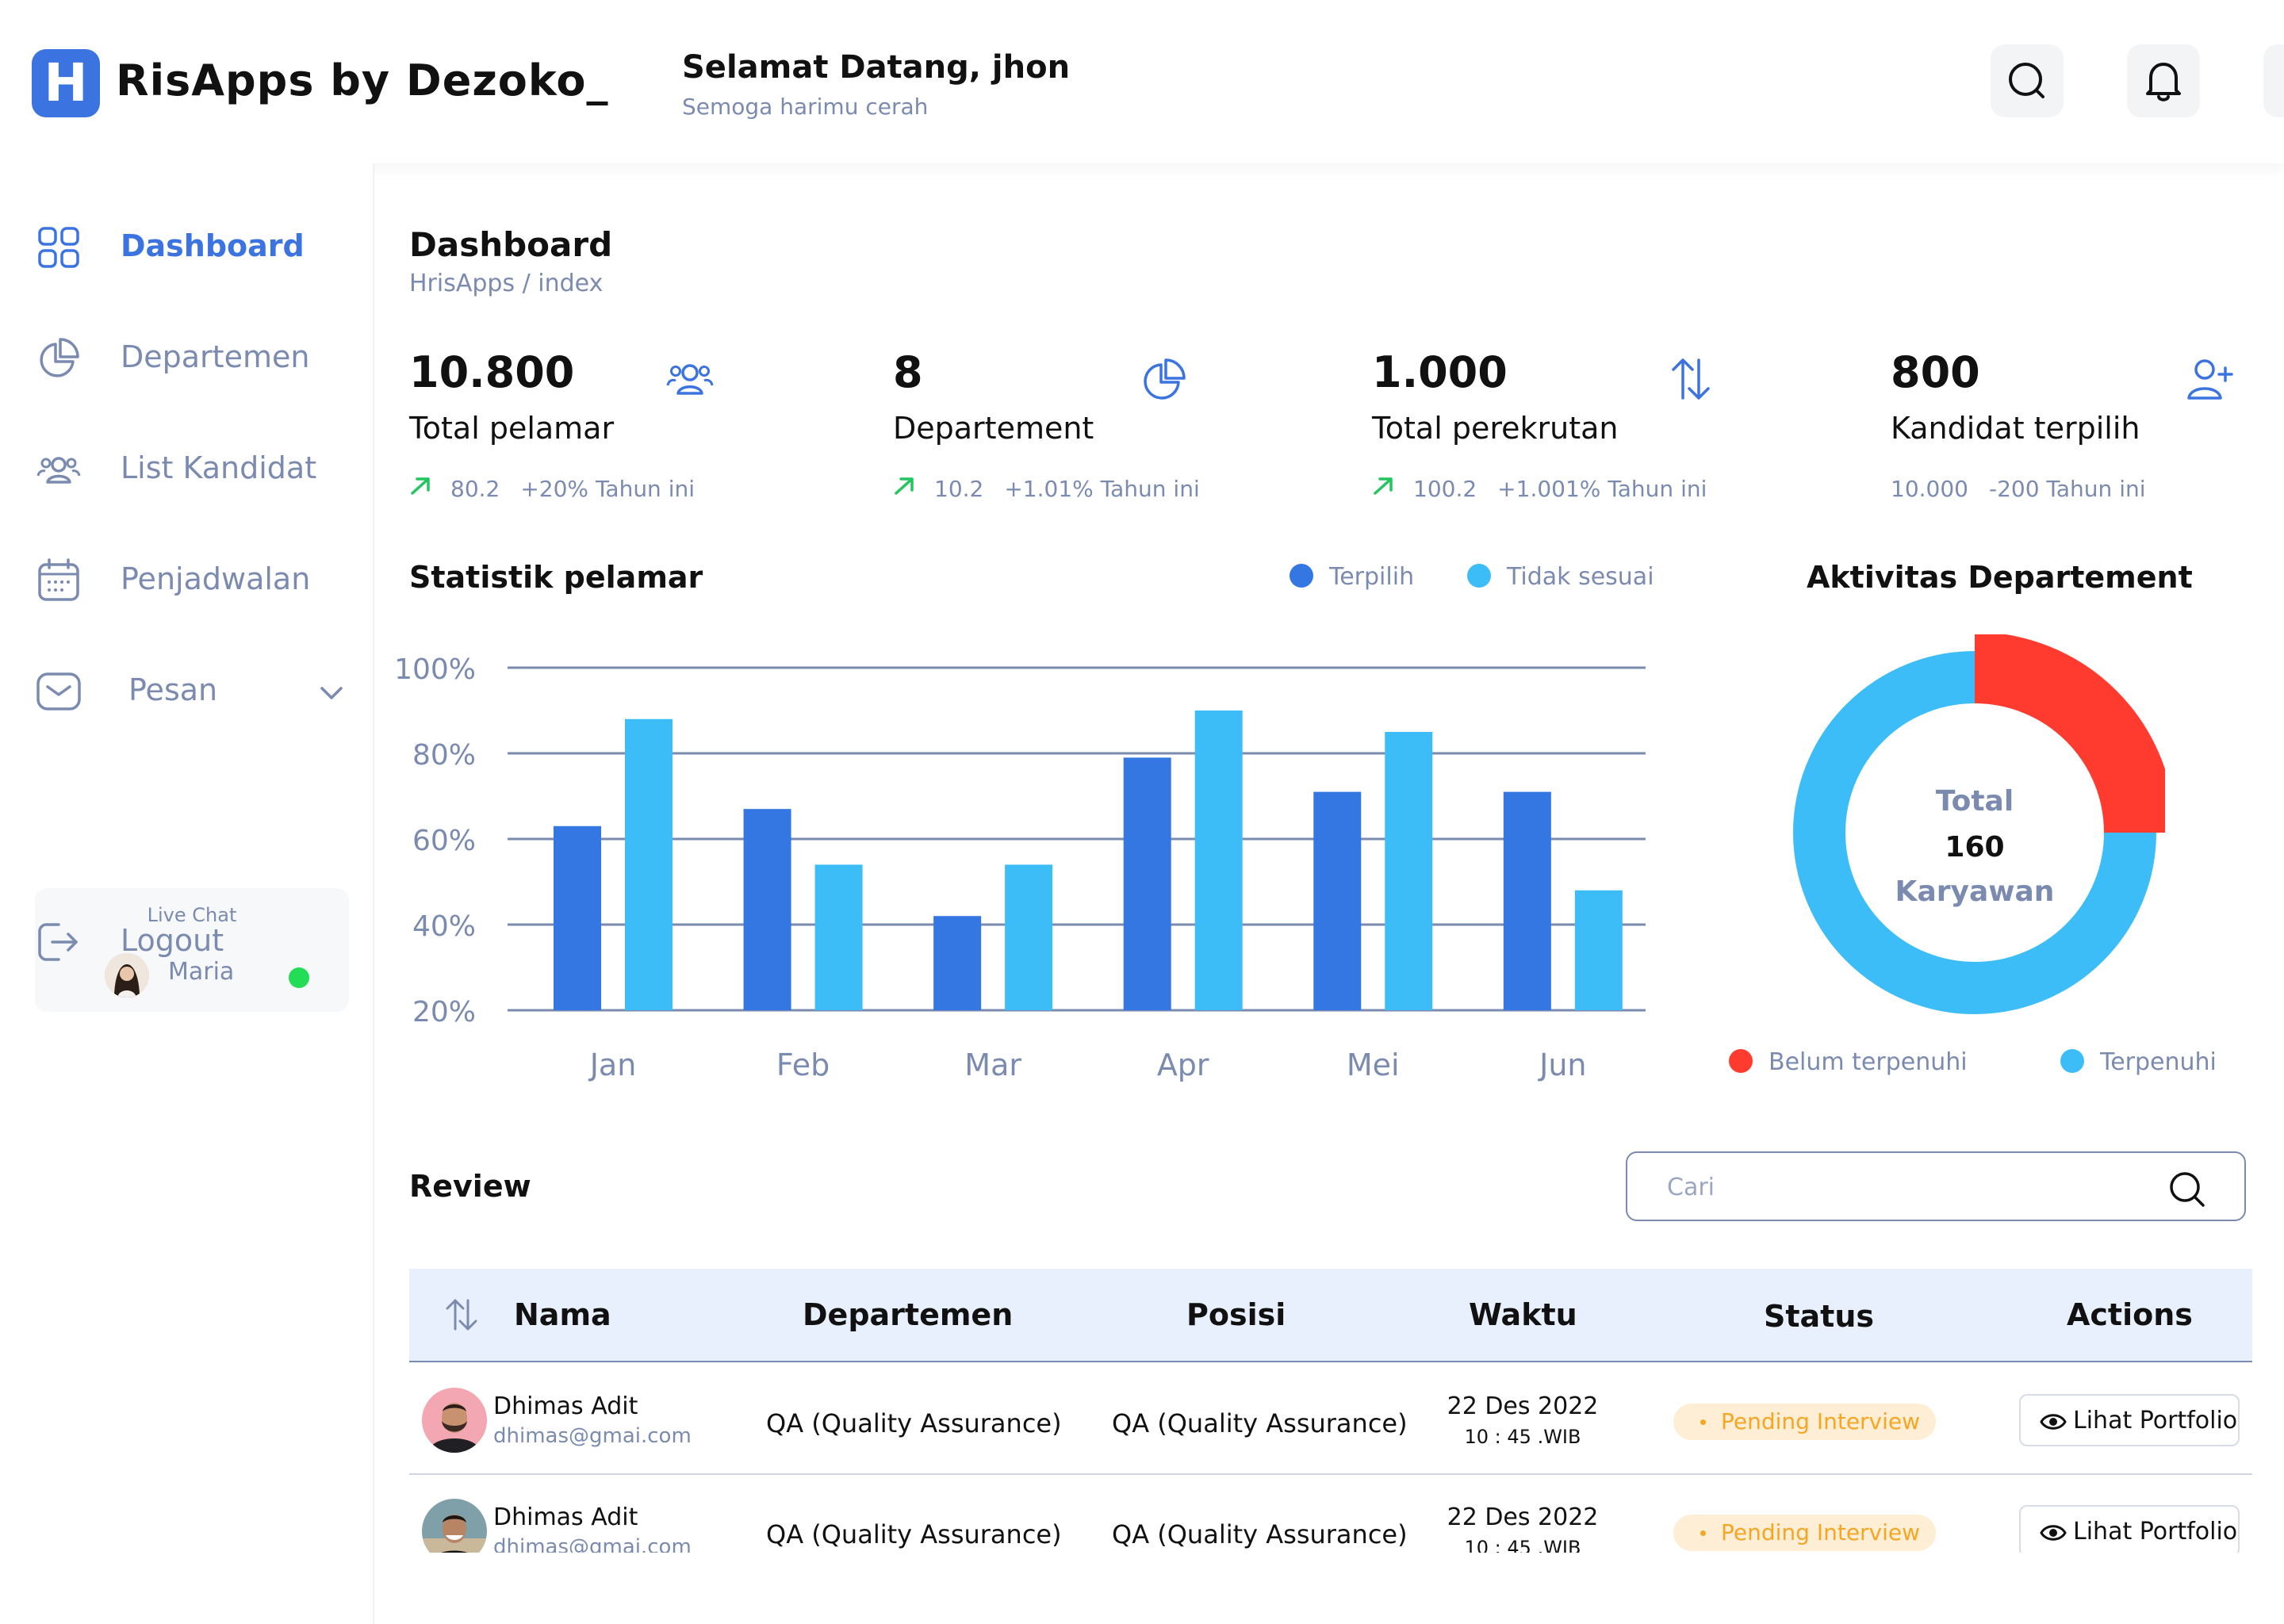 This screenshot has height=1624, width=2284. Describe the element at coordinates (876, 67) in the screenshot. I see `welcome-text: Selamat Datang, jhon` at that location.